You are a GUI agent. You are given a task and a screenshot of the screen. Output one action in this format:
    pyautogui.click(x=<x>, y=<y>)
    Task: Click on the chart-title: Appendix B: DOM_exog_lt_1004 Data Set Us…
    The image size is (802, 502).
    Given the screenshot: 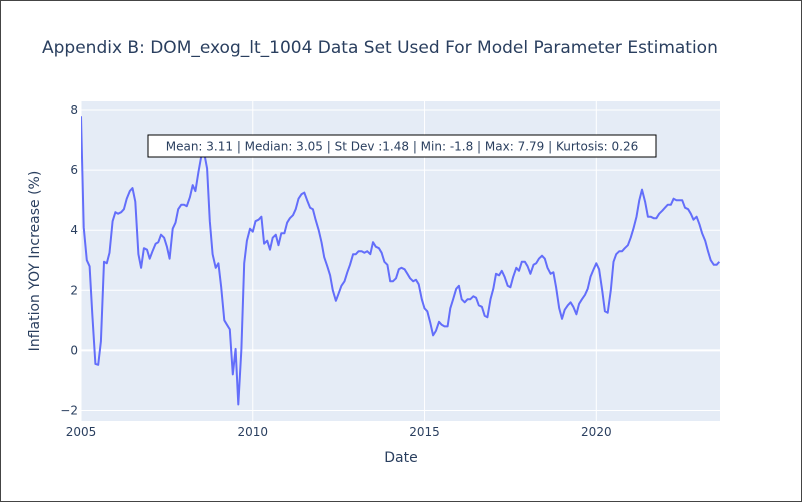 What is the action you would take?
    pyautogui.click(x=380, y=48)
    